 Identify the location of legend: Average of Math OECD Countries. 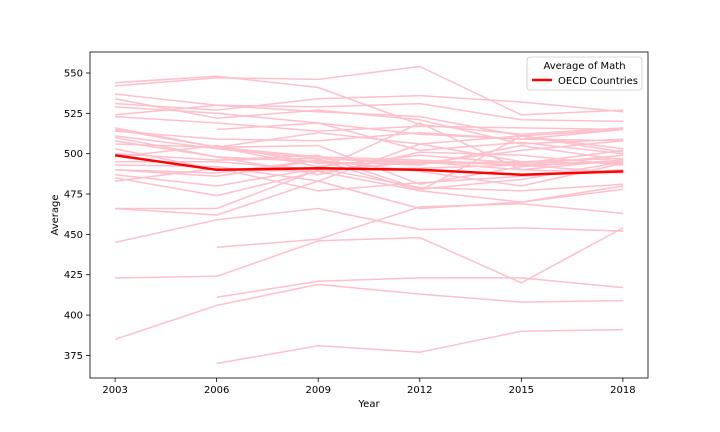
(584, 73).